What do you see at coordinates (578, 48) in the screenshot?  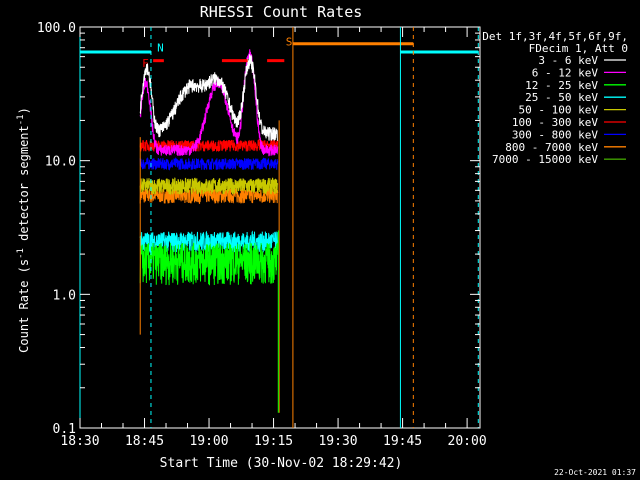 I see `legend-header-2: FDecim 1, Att 0` at bounding box center [578, 48].